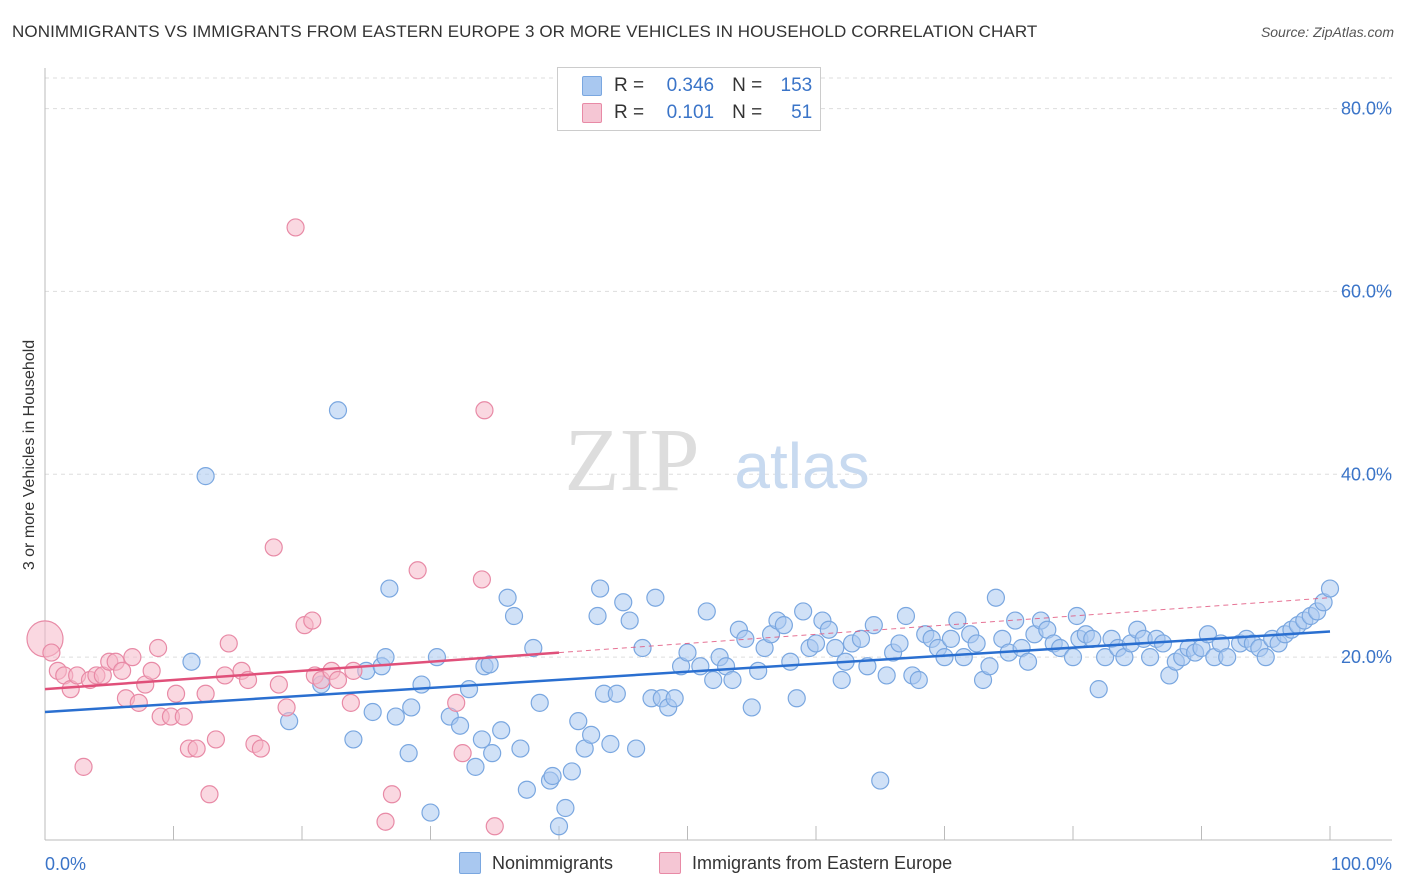 The width and height of the screenshot is (1406, 892). Describe the element at coordinates (805, 863) in the screenshot. I see `bottom-legend-immigrants: Immigrants from Eastern Europe` at that location.